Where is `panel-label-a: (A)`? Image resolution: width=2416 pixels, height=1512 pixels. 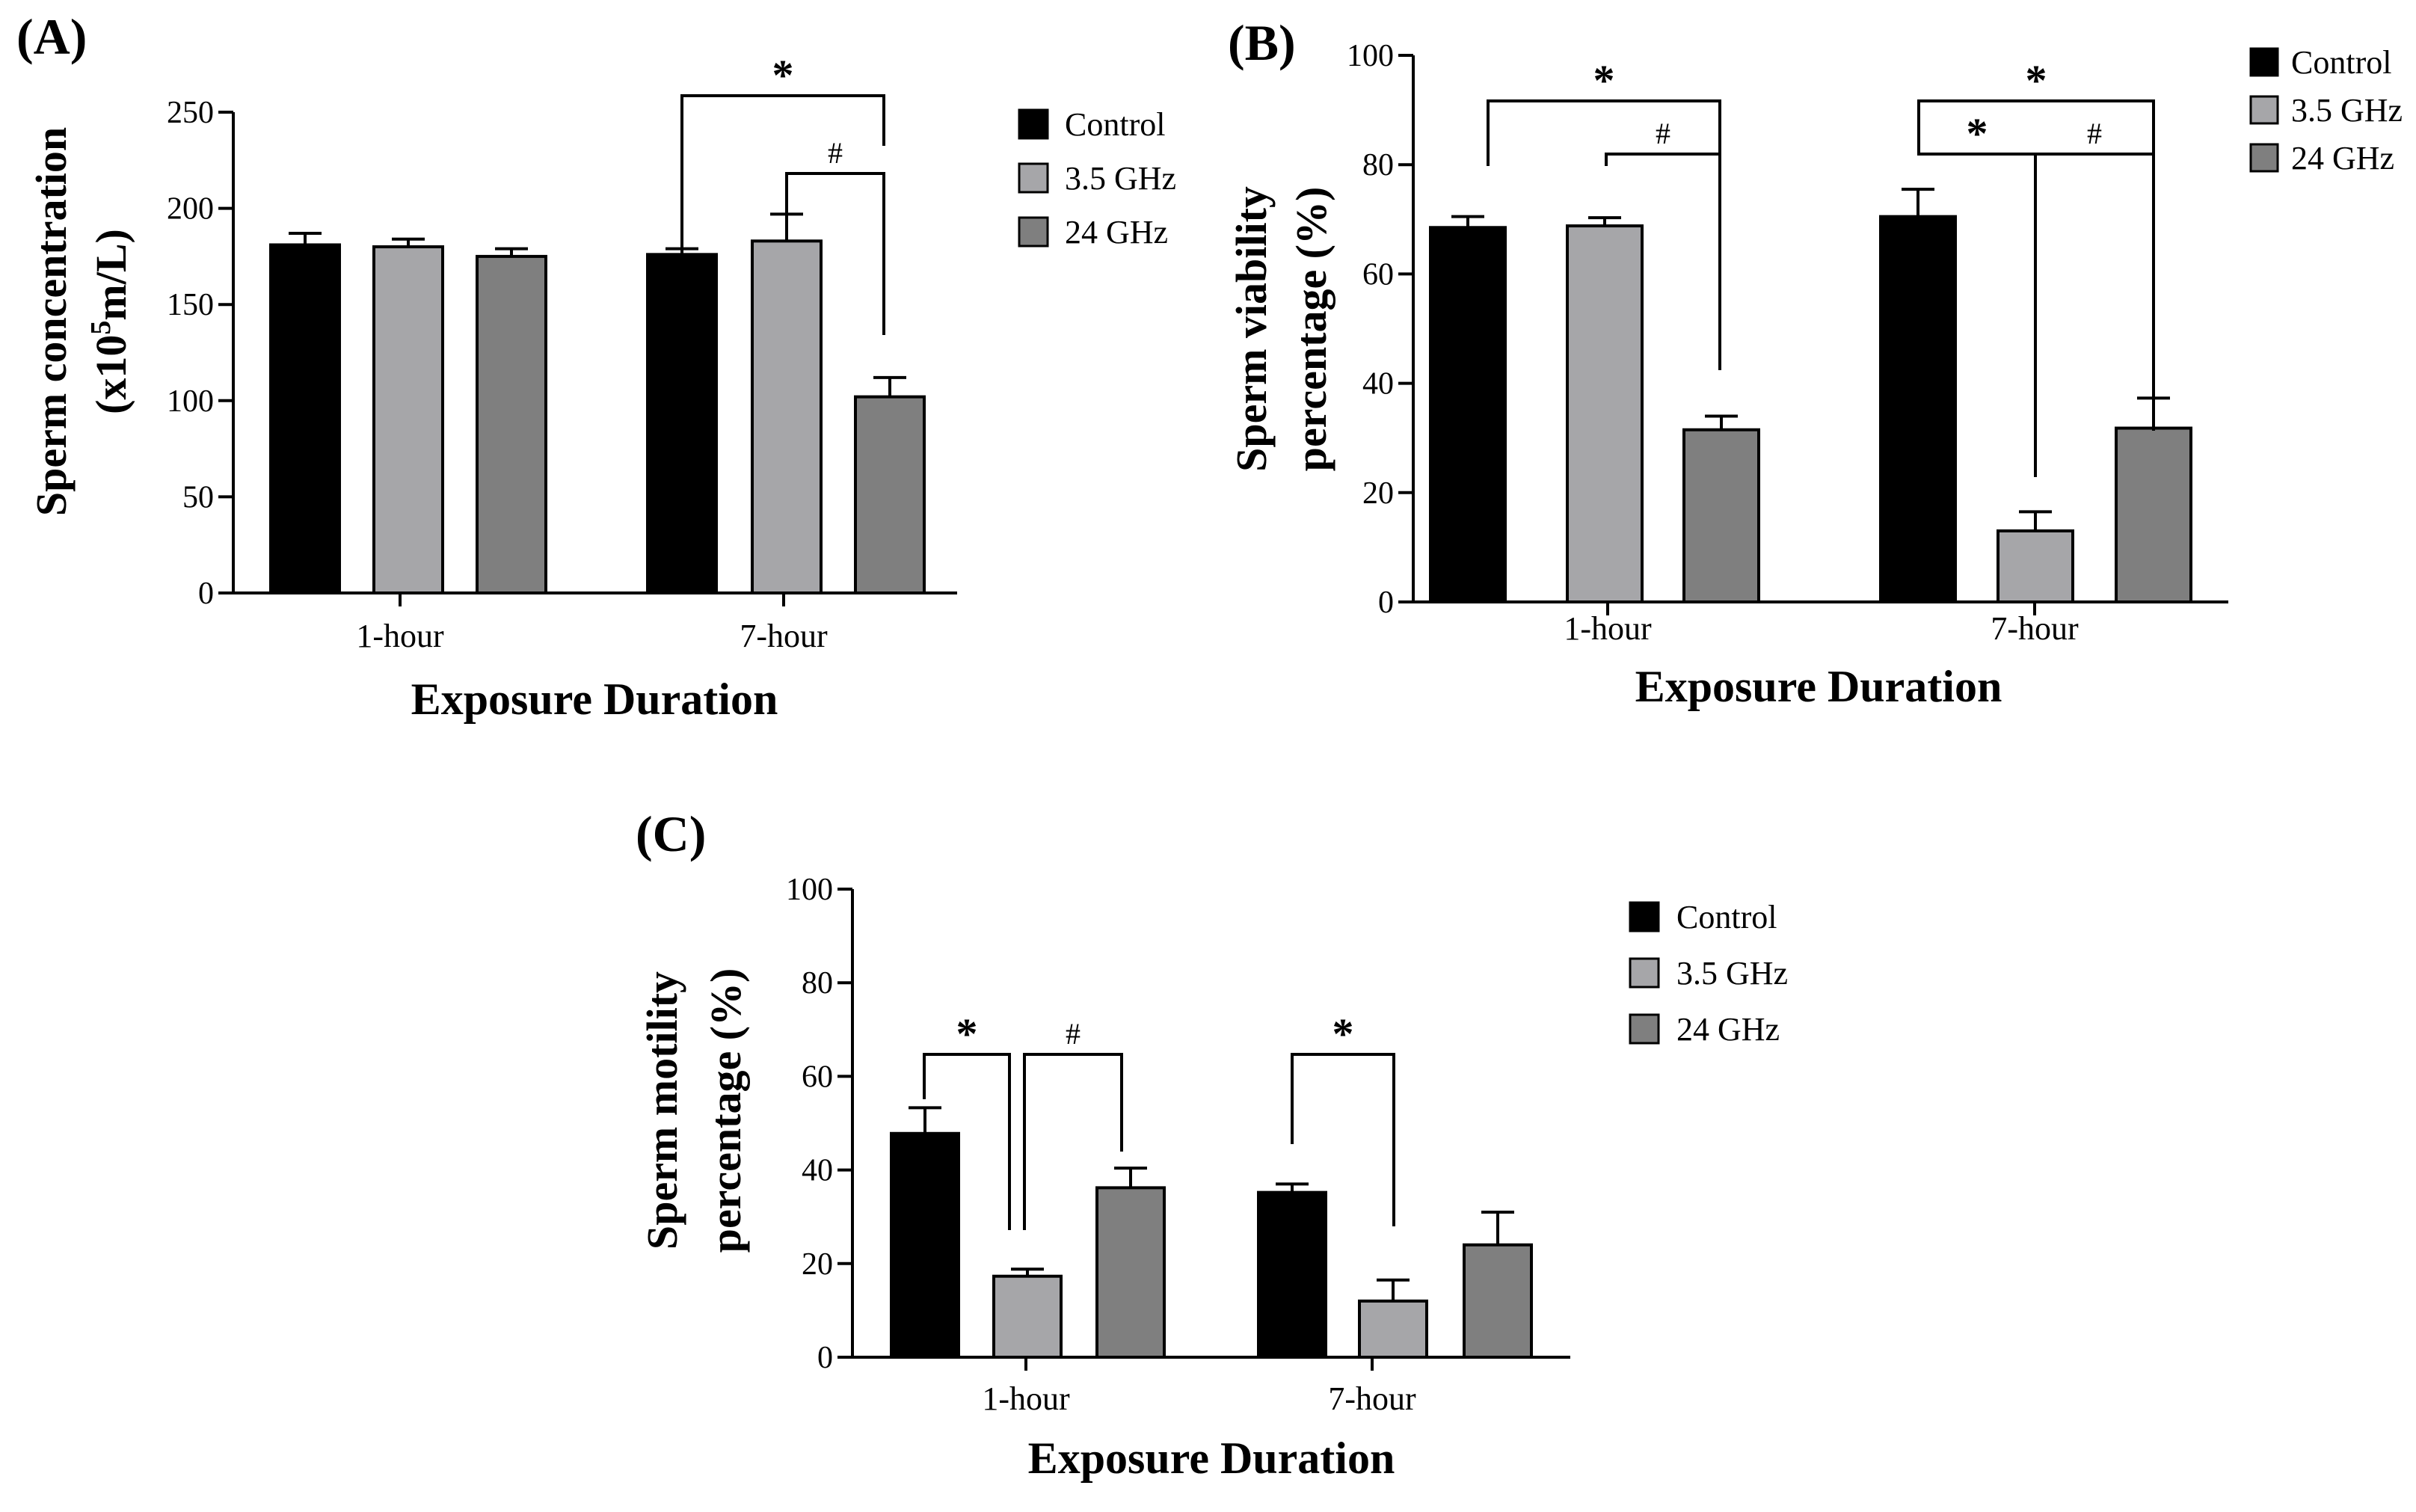
panel-label-a: (A) is located at coordinates (51, 36).